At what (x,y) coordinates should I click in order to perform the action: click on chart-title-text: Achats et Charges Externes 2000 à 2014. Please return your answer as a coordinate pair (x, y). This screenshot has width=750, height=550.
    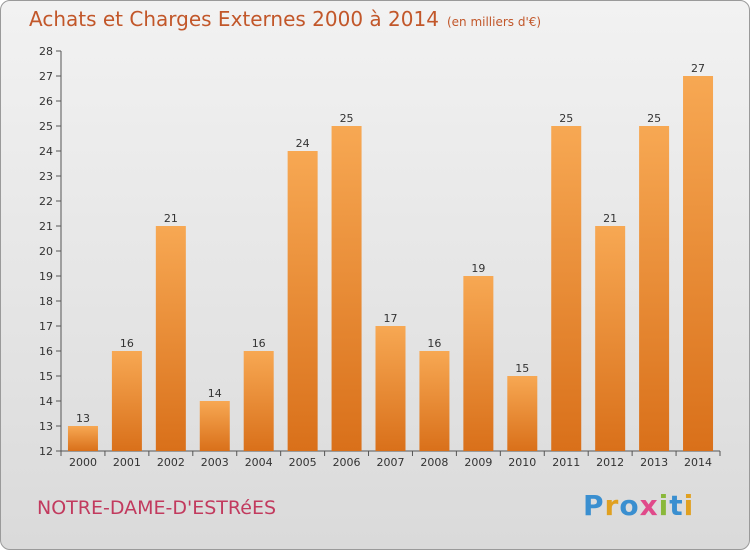
    Looking at the image, I should click on (234, 19).